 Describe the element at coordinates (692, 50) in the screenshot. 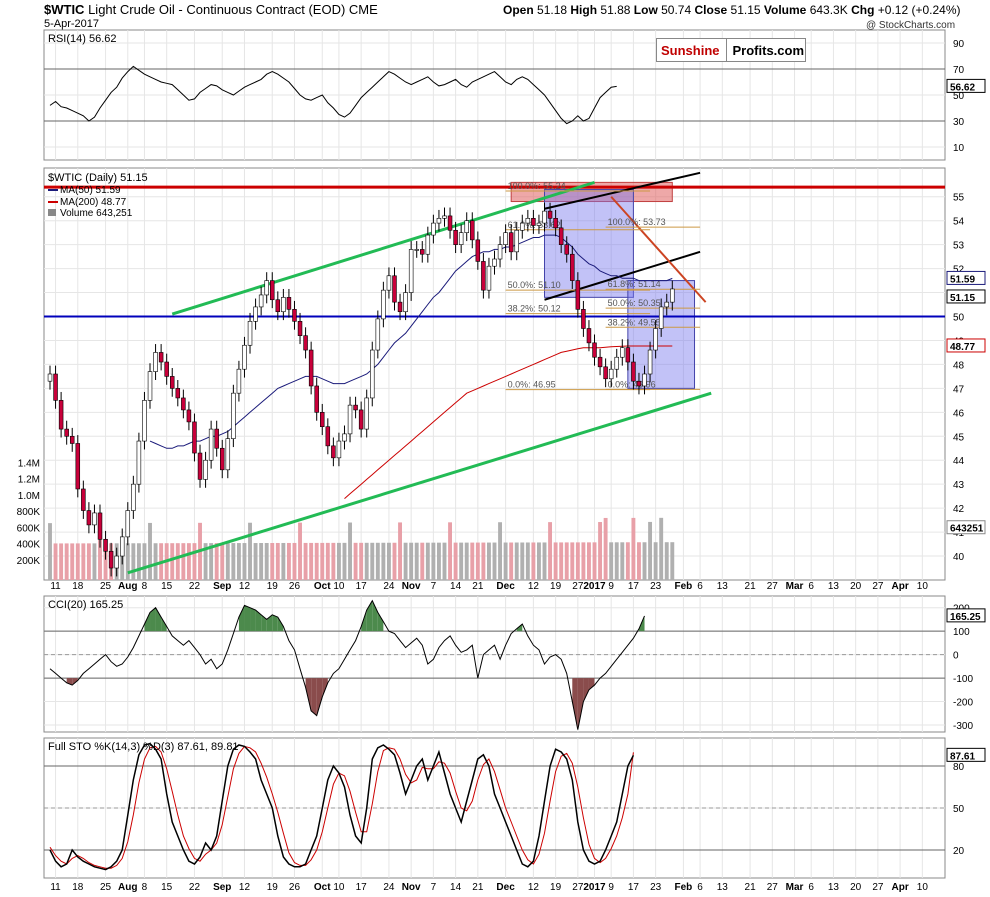

I see `logo-part-1: Sunshine` at that location.